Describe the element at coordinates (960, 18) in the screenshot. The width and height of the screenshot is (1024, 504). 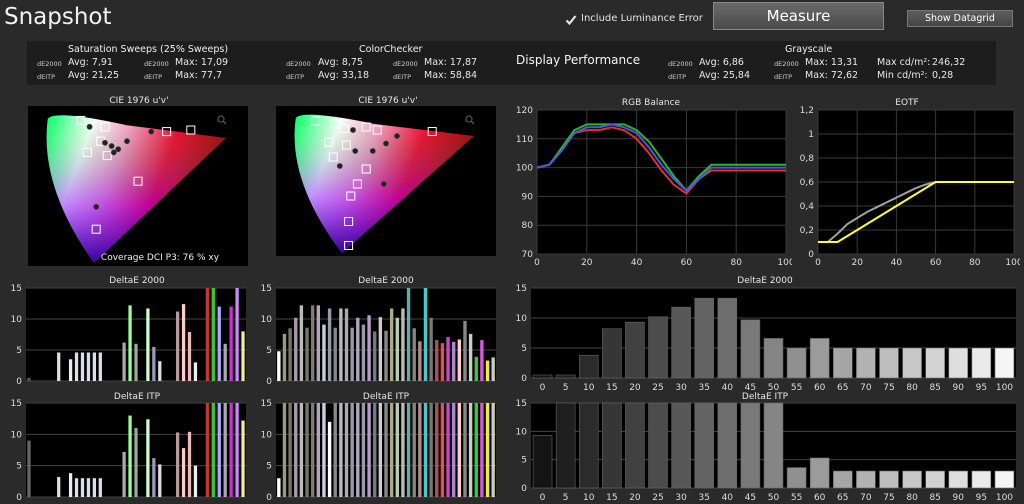
I see `show-datagrid-button: Show Datagrid` at that location.